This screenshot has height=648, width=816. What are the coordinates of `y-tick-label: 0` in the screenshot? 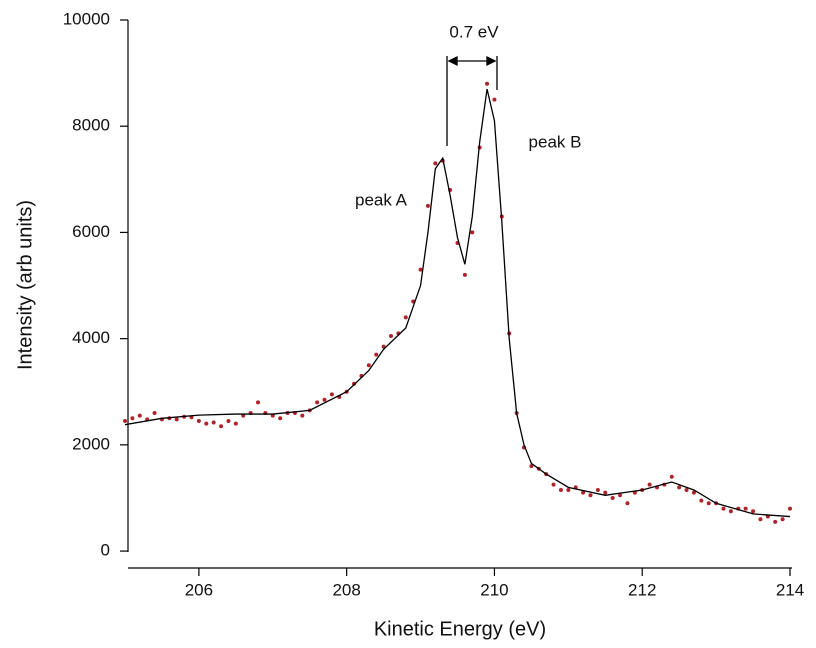 It's located at (105, 550).